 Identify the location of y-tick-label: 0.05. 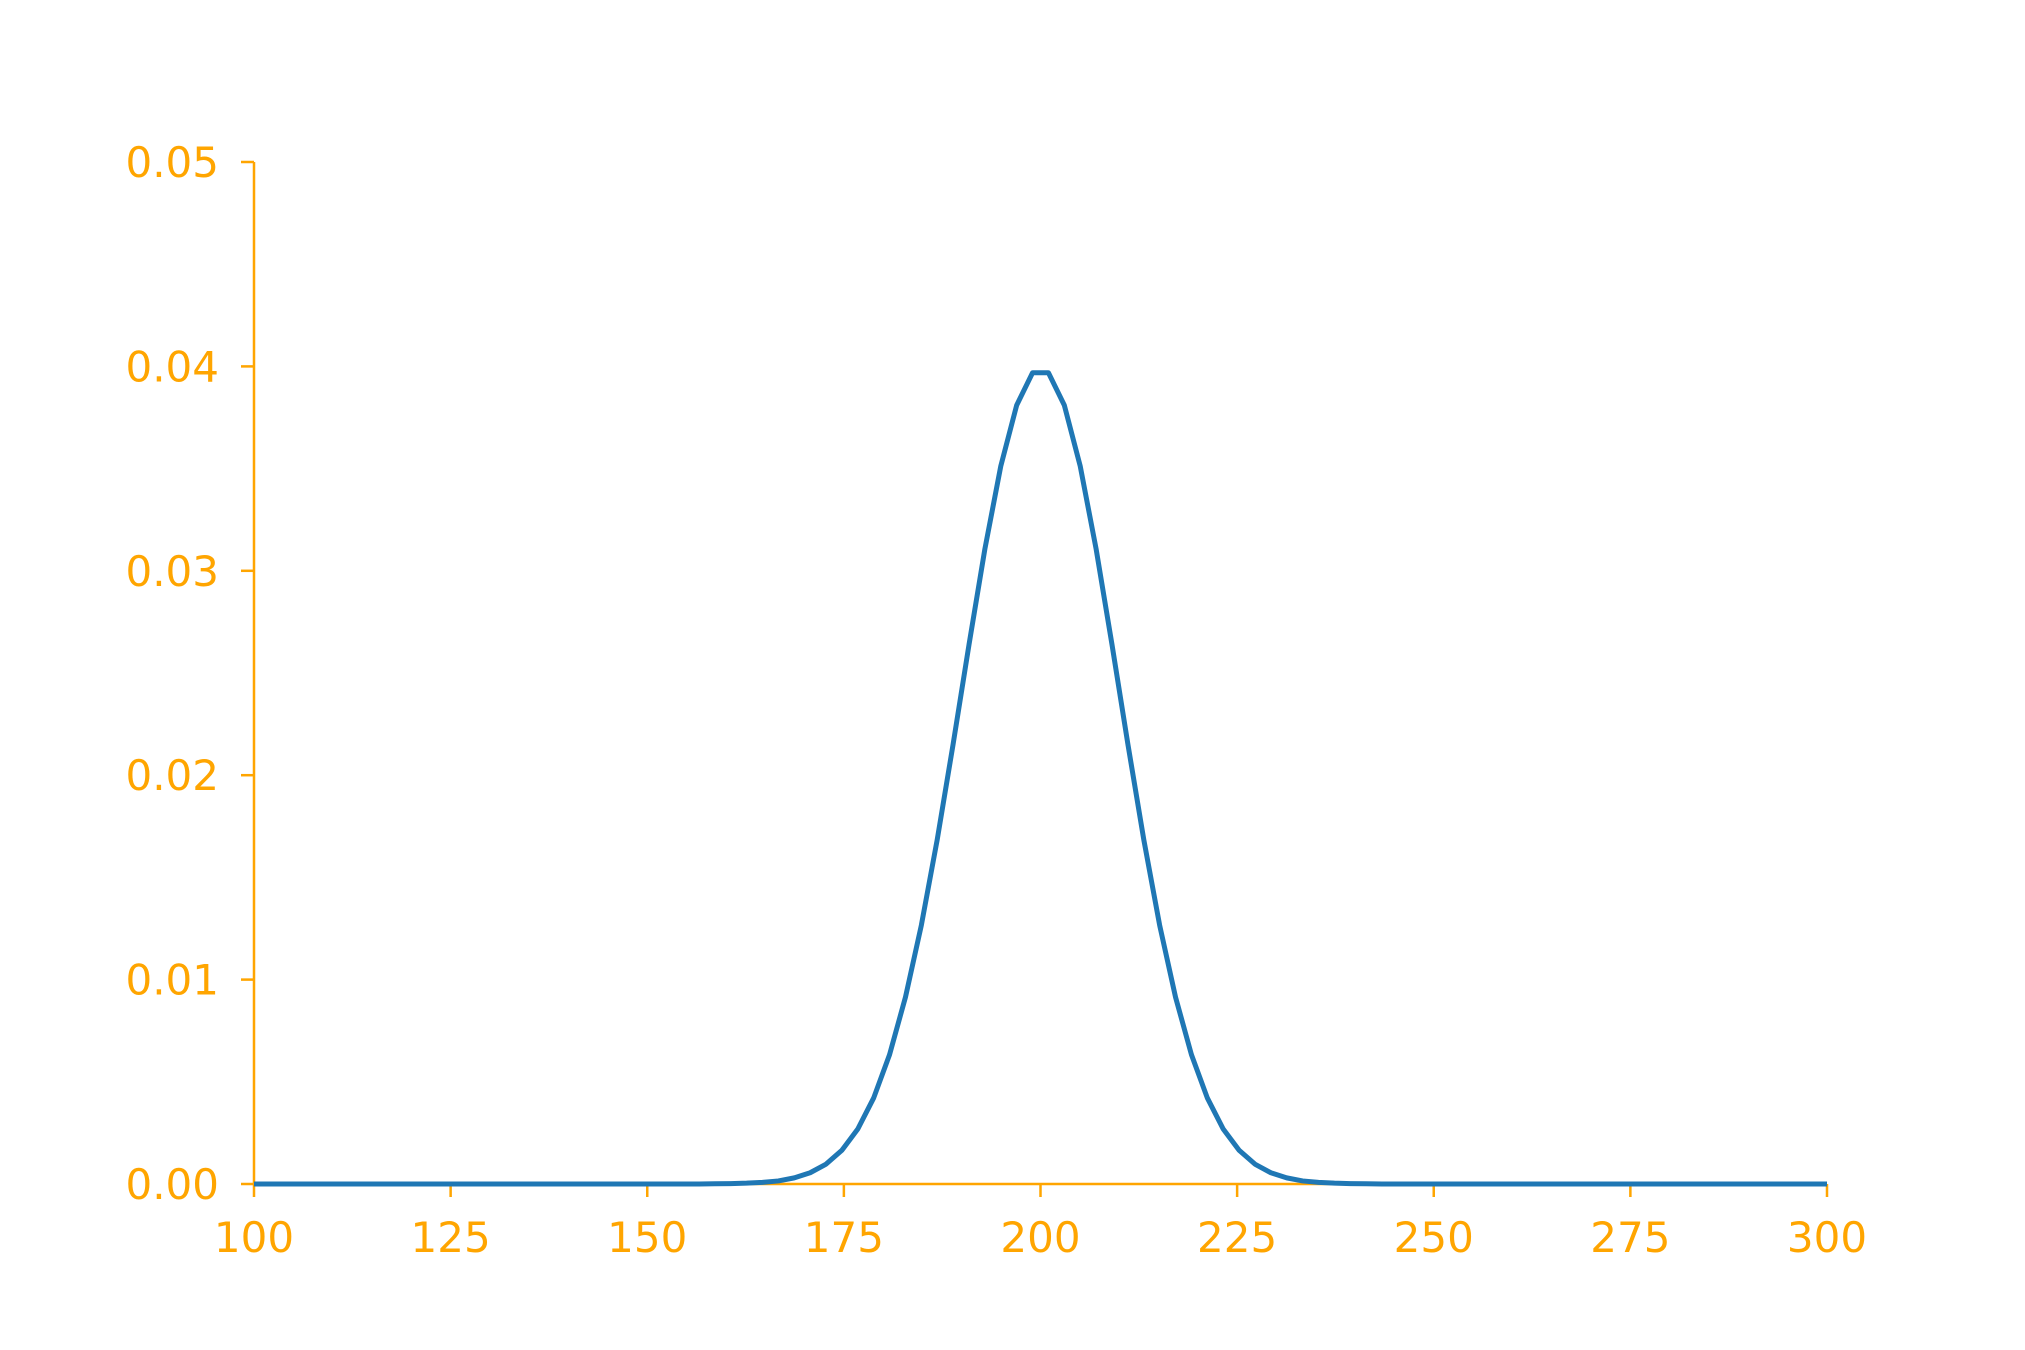
(172, 162).